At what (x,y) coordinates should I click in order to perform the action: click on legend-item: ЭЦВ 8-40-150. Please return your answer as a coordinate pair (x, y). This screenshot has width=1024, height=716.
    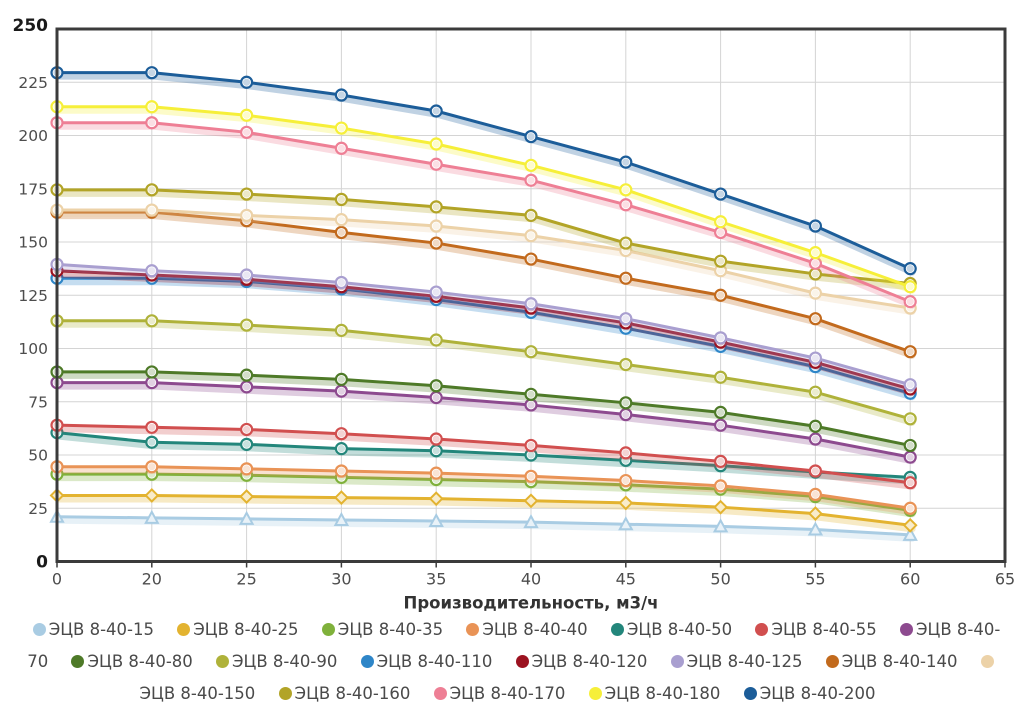
    Looking at the image, I should click on (568, 677).